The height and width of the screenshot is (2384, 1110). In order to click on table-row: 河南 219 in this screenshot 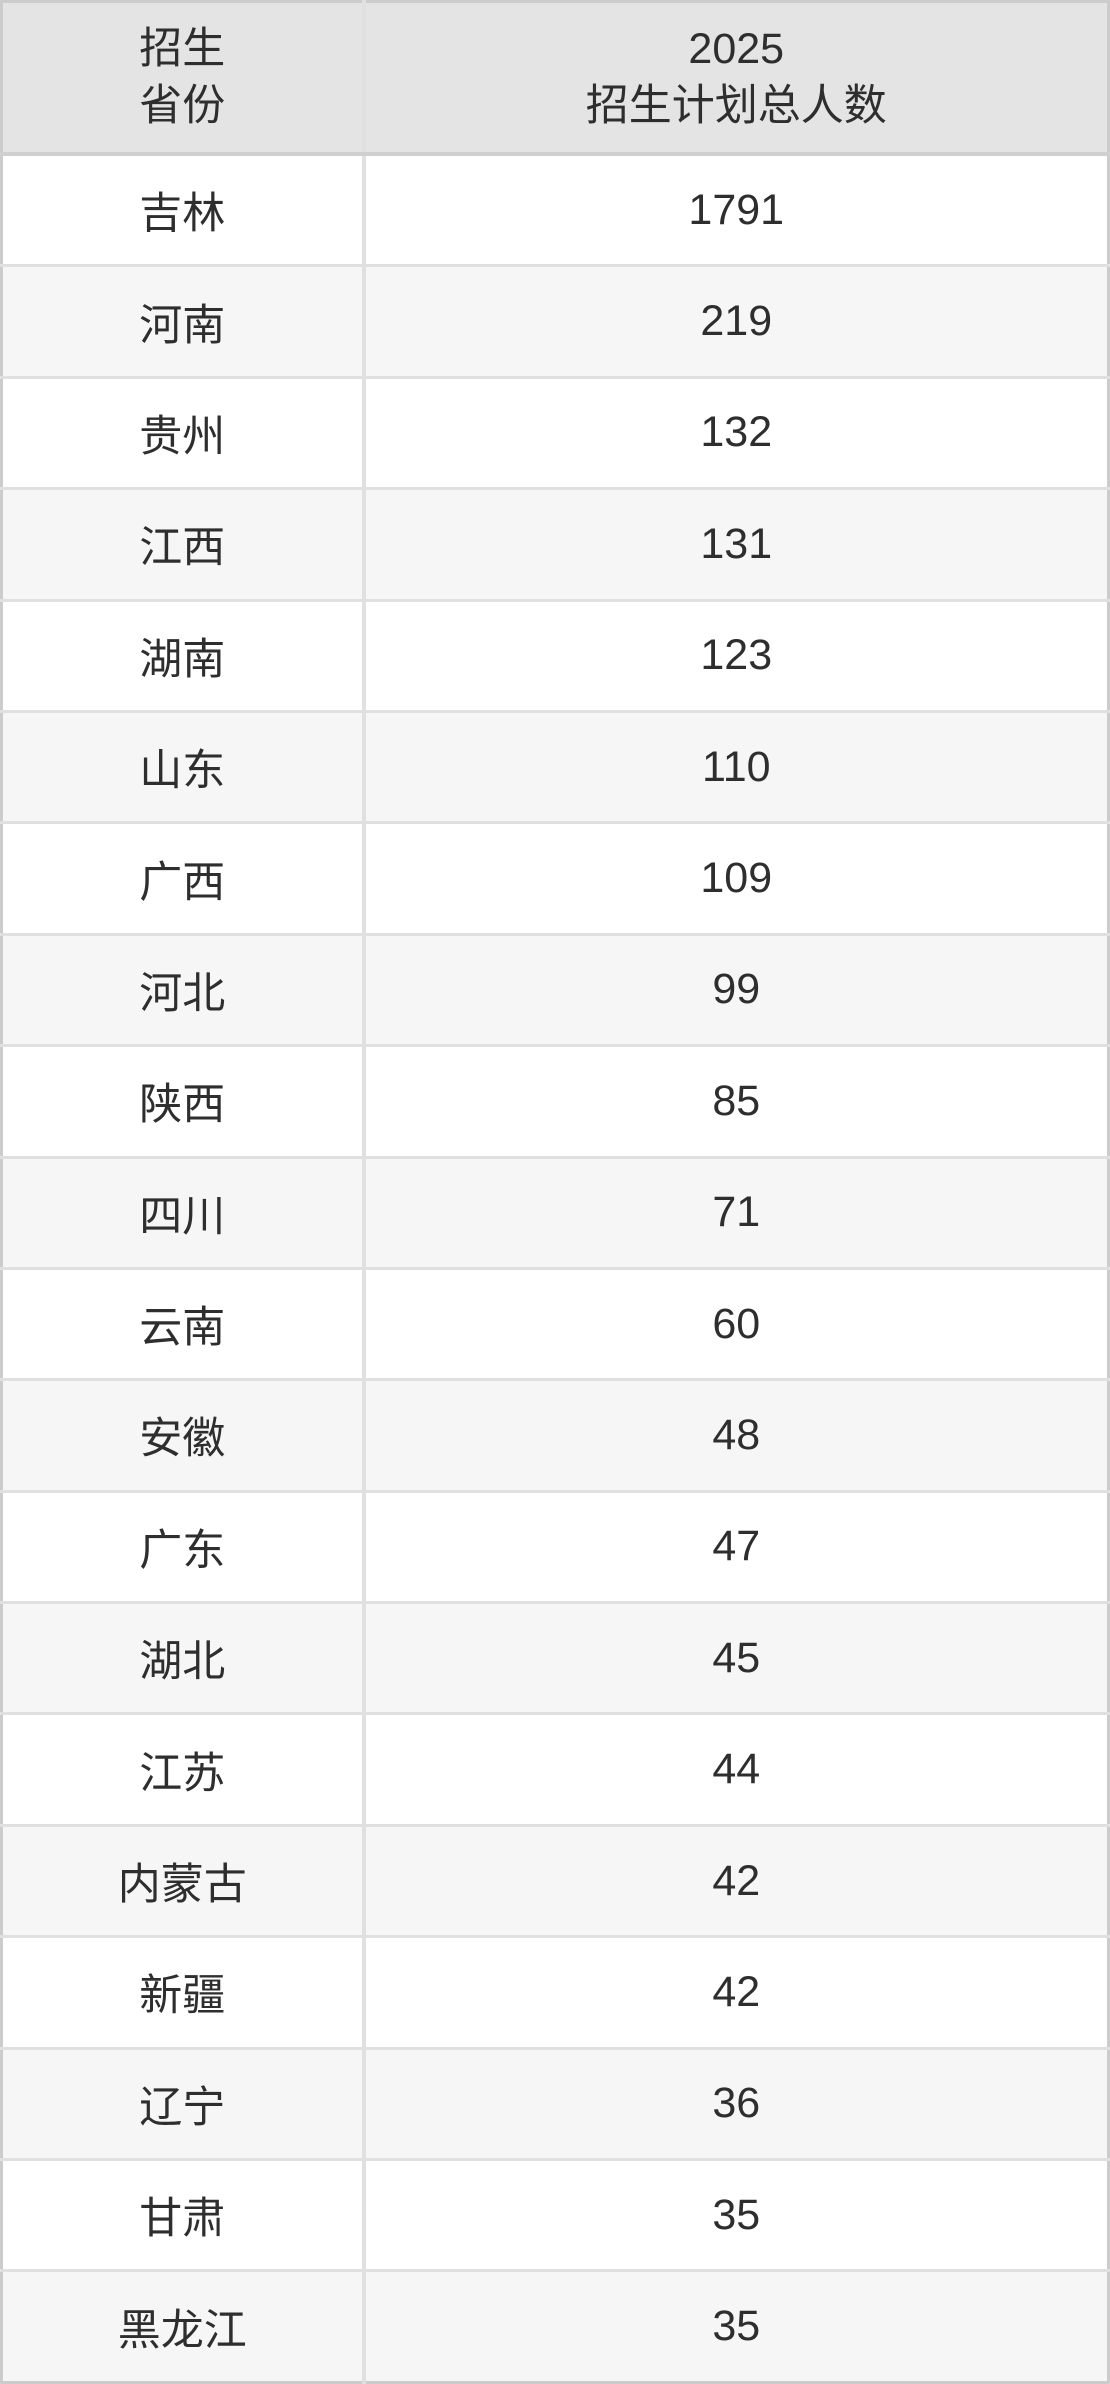, I will do `click(555, 321)`.